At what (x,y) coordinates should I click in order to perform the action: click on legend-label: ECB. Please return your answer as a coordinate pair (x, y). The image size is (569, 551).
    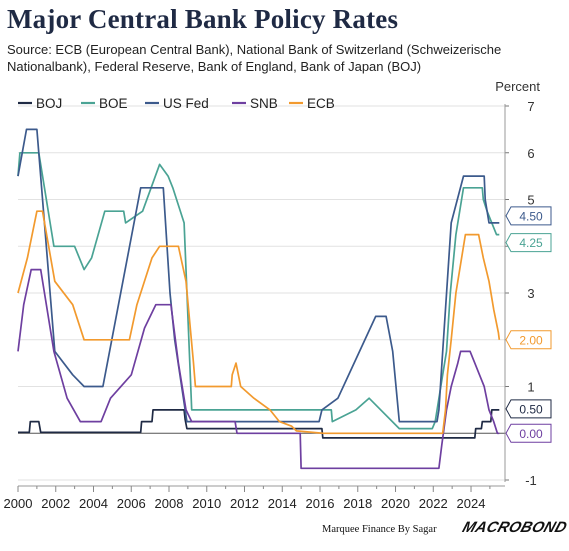
    Looking at the image, I should click on (321, 103).